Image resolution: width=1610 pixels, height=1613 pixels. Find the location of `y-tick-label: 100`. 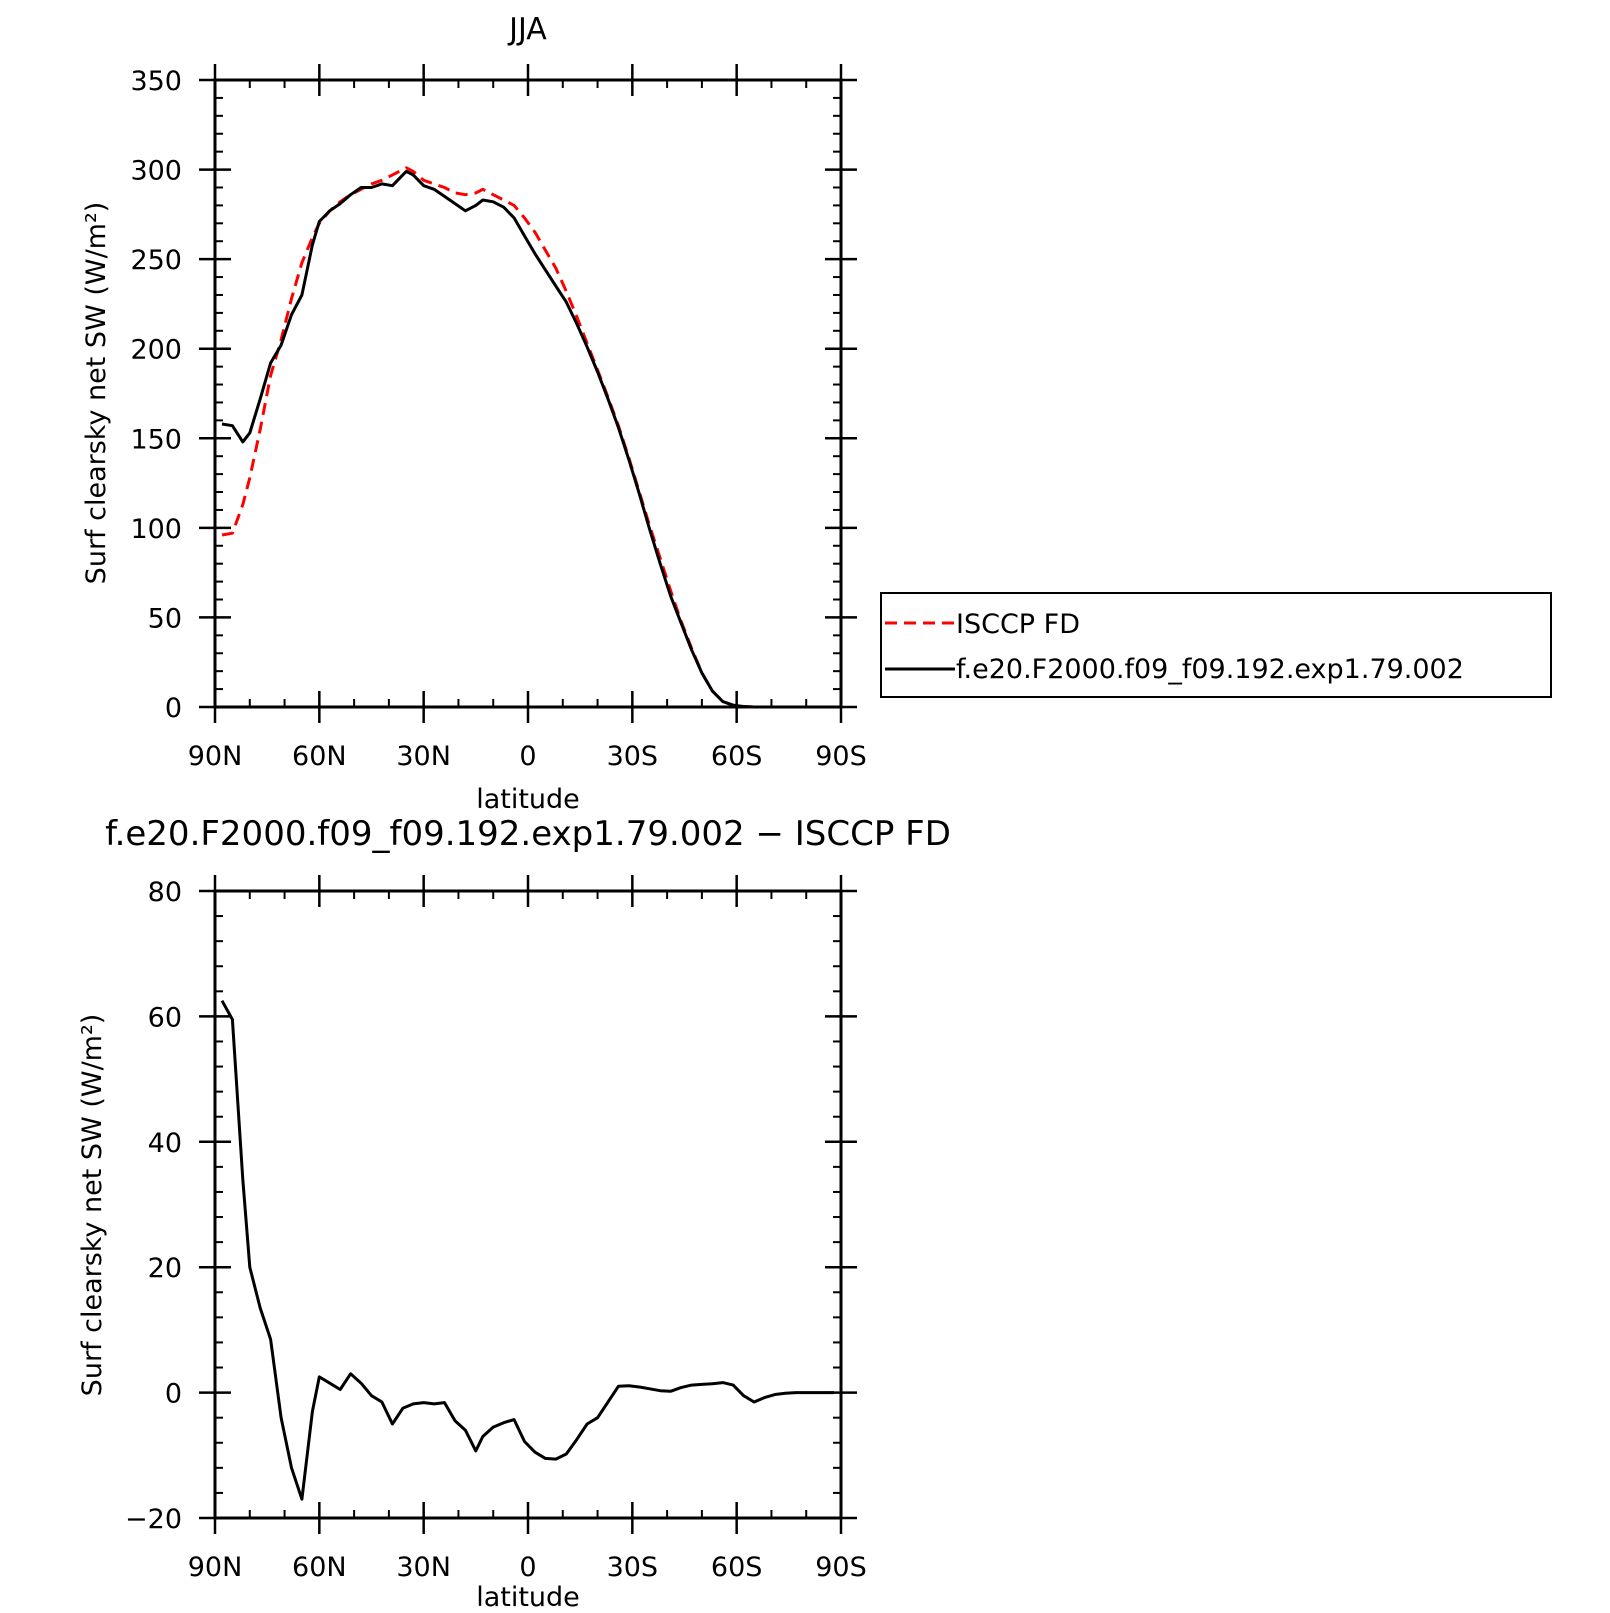

y-tick-label: 100 is located at coordinates (156, 529).